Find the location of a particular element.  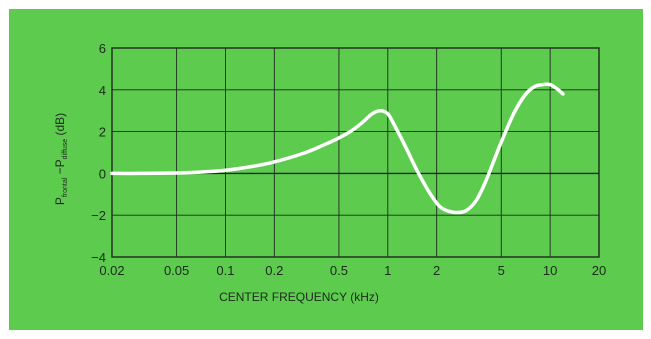

x-tick-label: 5 is located at coordinates (501, 270).